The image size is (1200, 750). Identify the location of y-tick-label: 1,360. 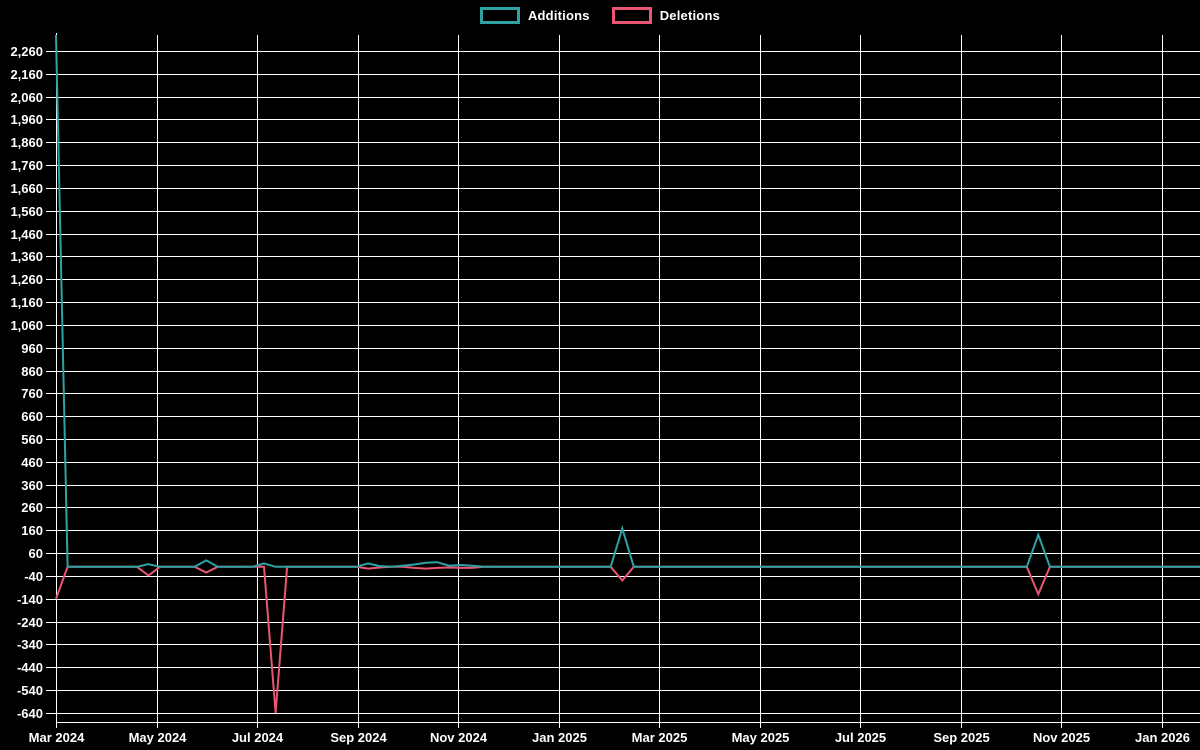
(26, 256).